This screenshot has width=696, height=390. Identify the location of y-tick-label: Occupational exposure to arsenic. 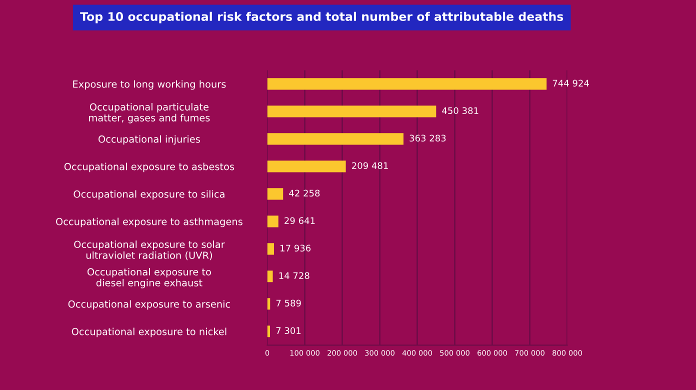
(149, 305).